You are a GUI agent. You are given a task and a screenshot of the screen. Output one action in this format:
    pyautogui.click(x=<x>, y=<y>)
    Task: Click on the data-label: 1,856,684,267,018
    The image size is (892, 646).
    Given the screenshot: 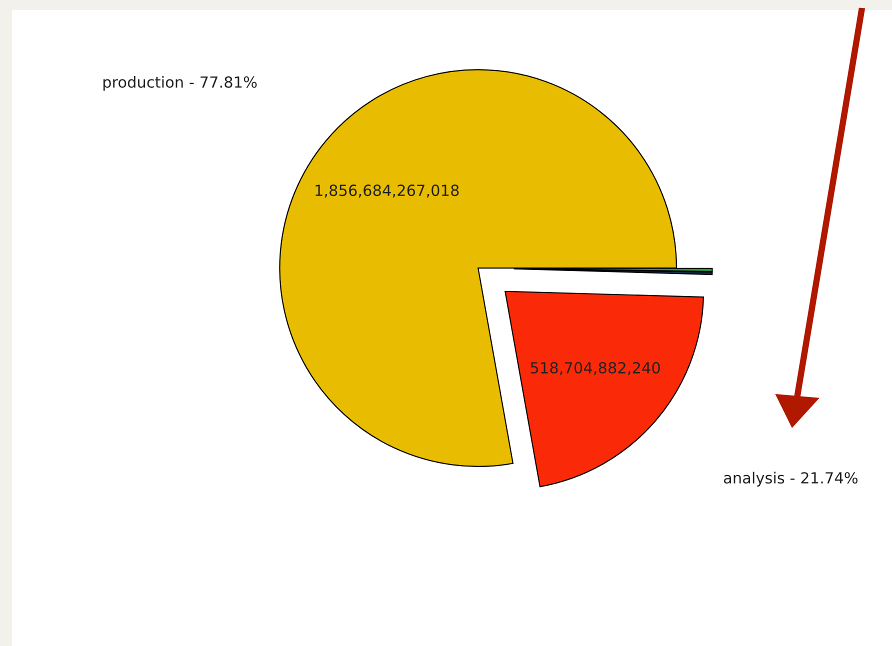 What is the action you would take?
    pyautogui.click(x=387, y=191)
    